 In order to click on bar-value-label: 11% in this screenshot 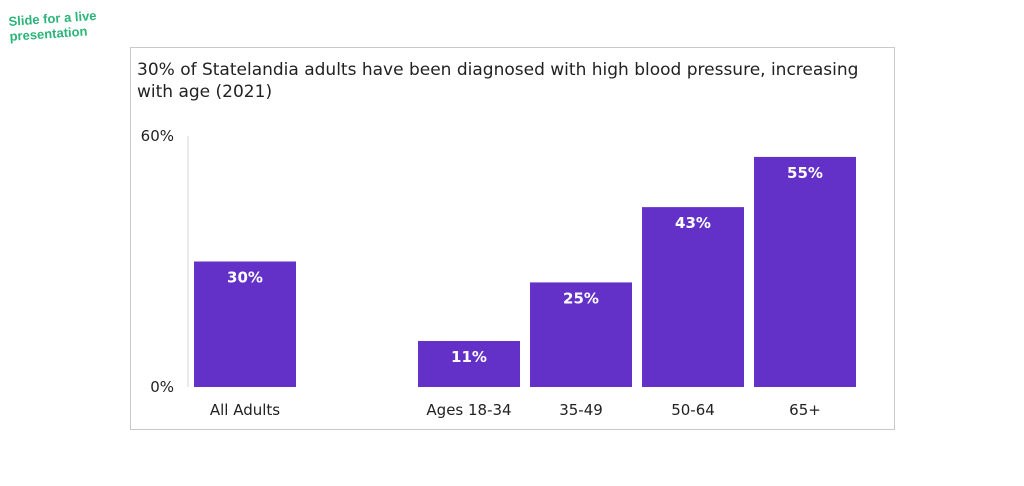, I will do `click(469, 357)`.